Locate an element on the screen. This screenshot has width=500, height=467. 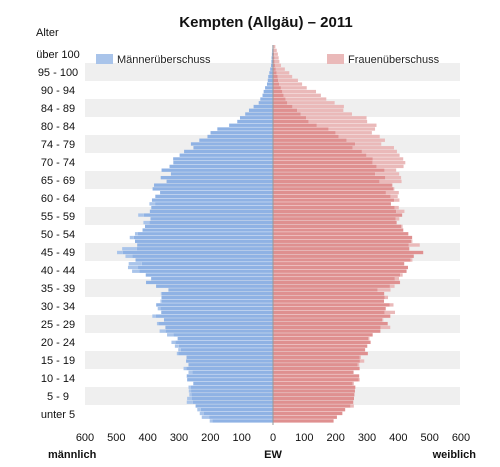
x-label-center: EW is located at coordinates (273, 455).